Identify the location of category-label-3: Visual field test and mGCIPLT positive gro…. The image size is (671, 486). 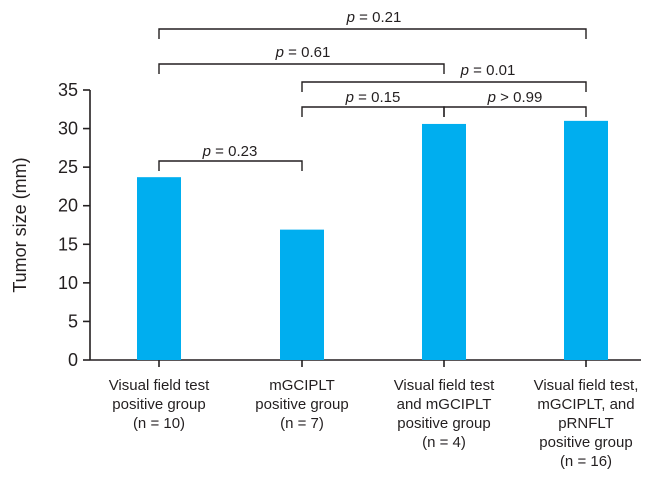
(444, 414).